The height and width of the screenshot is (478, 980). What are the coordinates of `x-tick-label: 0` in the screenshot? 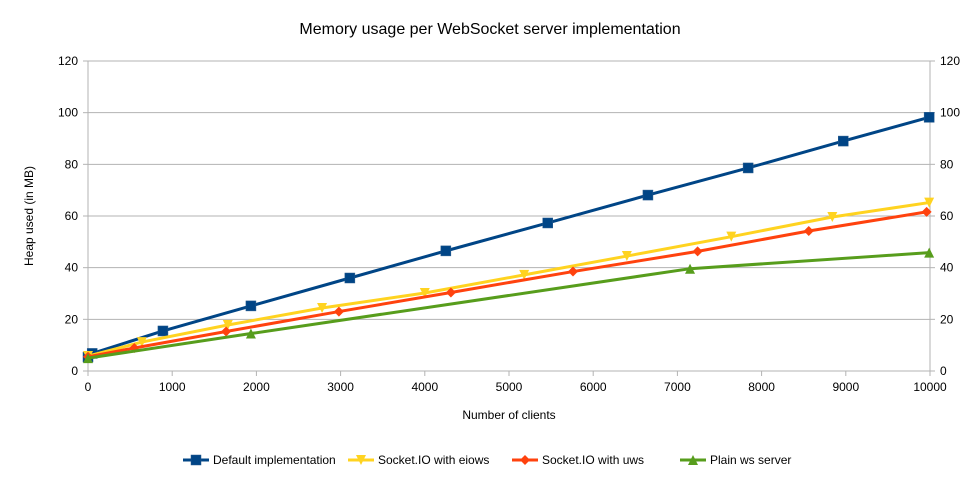 It's located at (88, 387).